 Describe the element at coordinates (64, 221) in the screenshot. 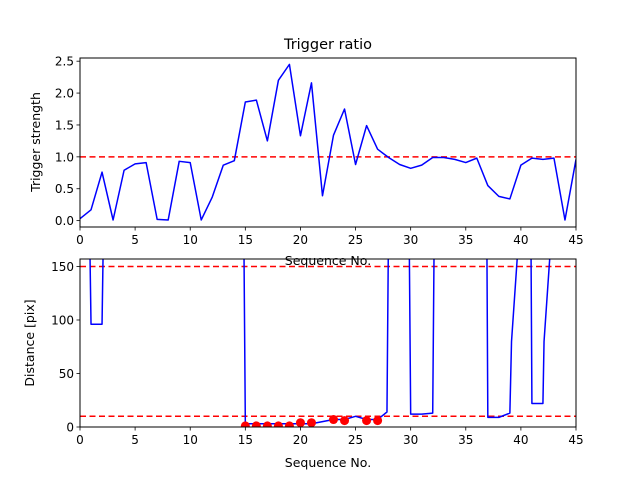

I see `y-tick-label: 0.0` at that location.